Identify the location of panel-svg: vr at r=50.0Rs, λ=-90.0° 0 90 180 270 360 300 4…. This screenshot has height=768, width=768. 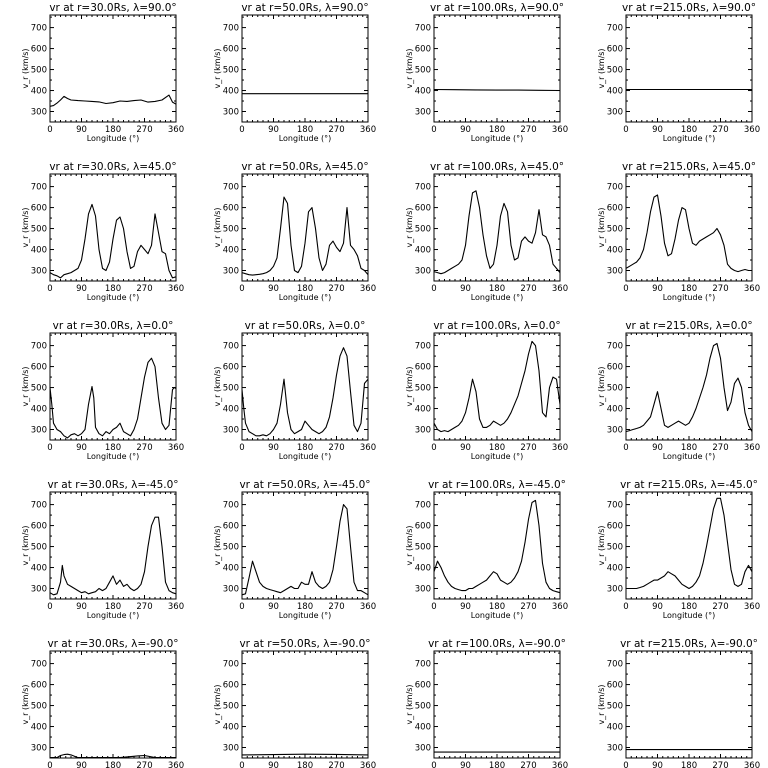
(294, 703).